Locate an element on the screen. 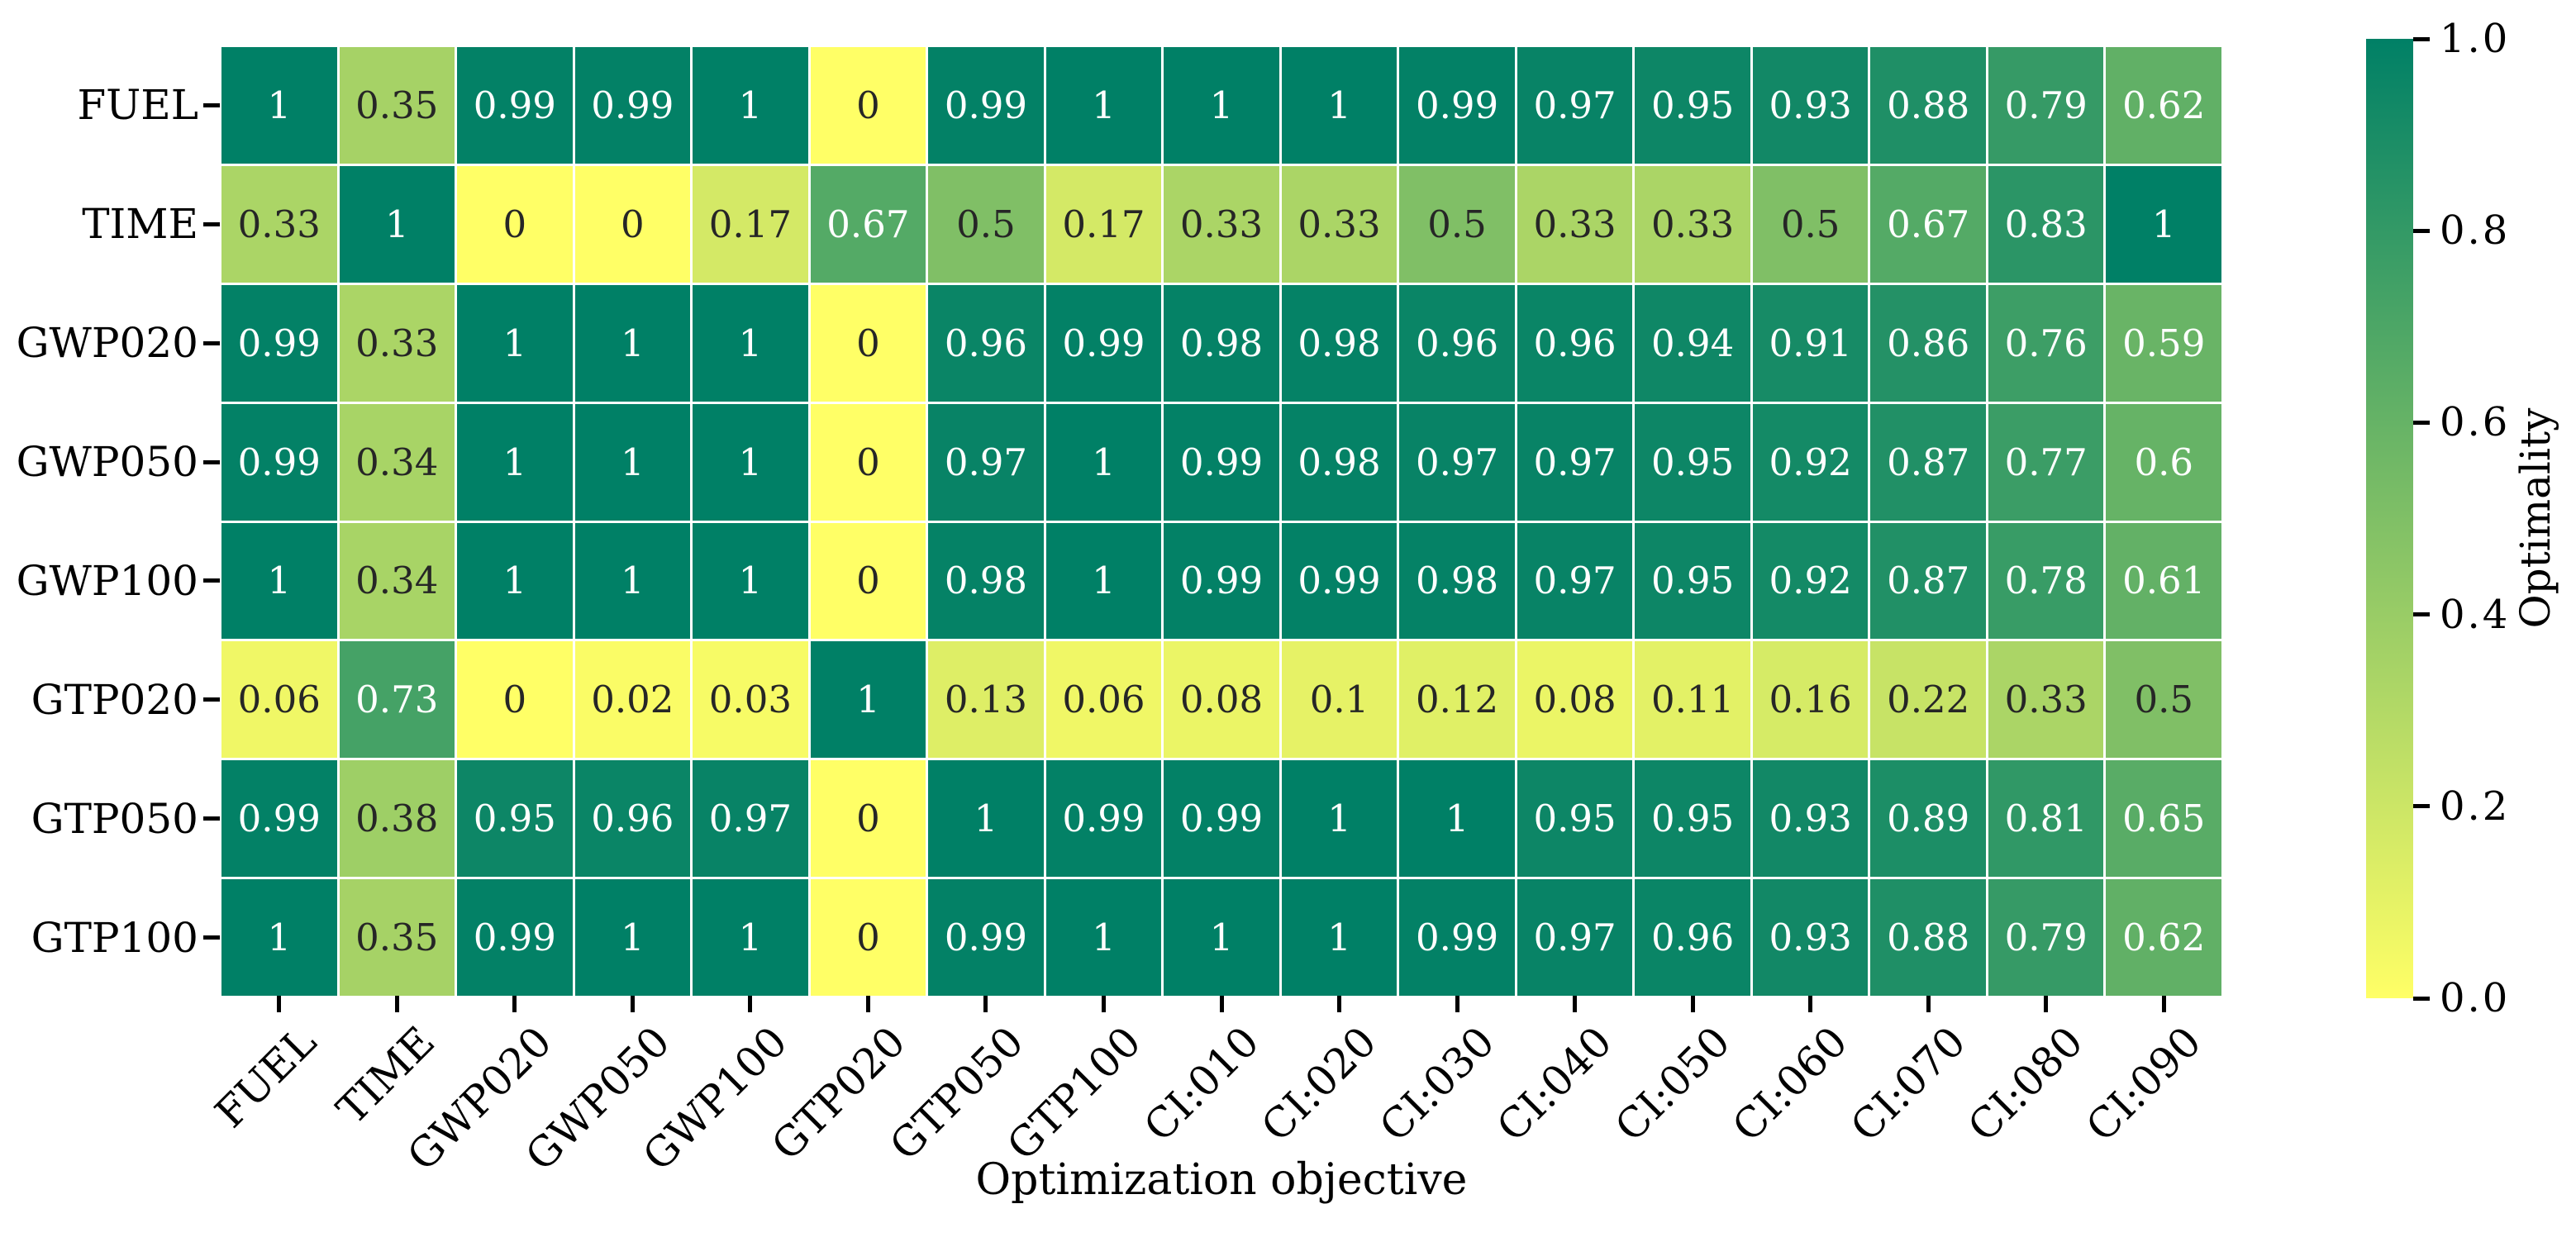 This screenshot has height=1242, width=2576. colorbar-label: Optimality is located at coordinates (2536, 518).